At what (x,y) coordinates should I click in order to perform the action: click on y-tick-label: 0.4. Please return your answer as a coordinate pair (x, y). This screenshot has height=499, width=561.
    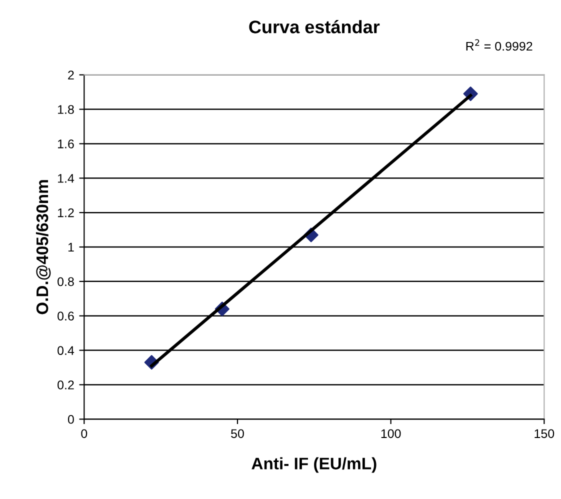
    Looking at the image, I should click on (66, 350).